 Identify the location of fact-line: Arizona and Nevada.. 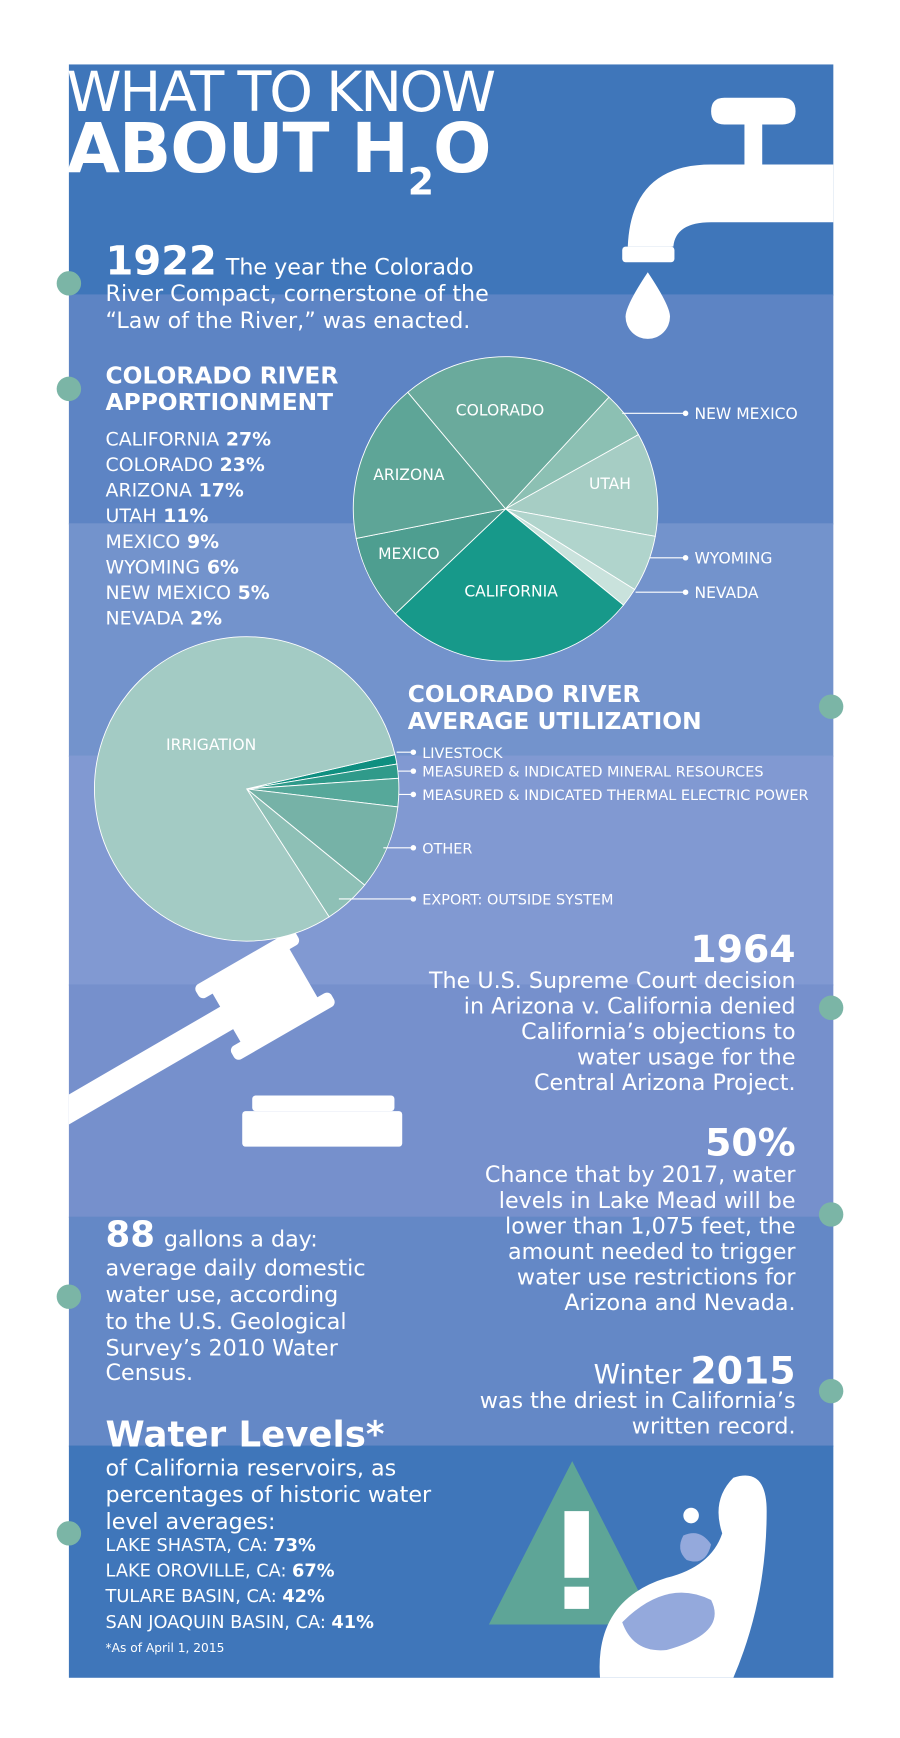
(679, 1303).